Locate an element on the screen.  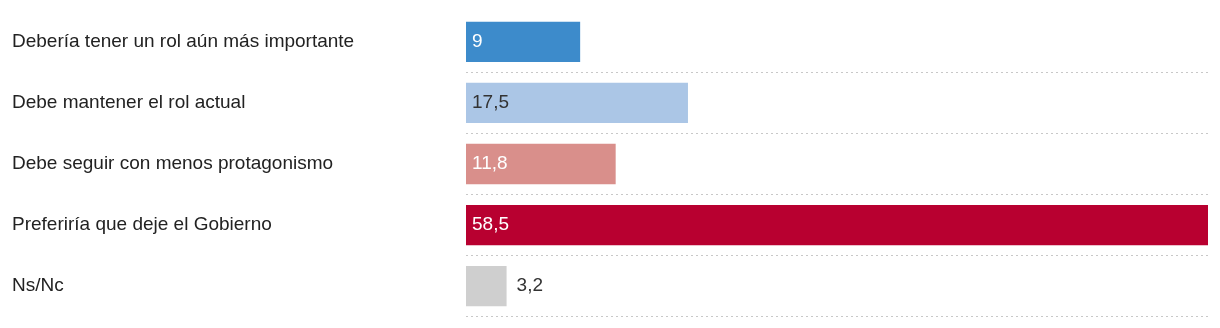
y-tick-label: Debería tener un rol aún más importante is located at coordinates (183, 41).